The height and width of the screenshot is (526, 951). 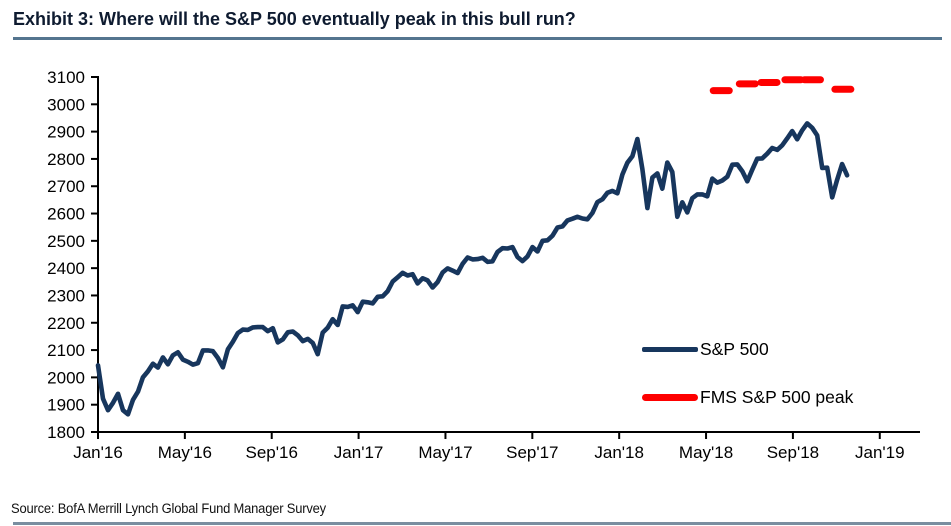 What do you see at coordinates (66, 323) in the screenshot?
I see `svg-text: 2200` at bounding box center [66, 323].